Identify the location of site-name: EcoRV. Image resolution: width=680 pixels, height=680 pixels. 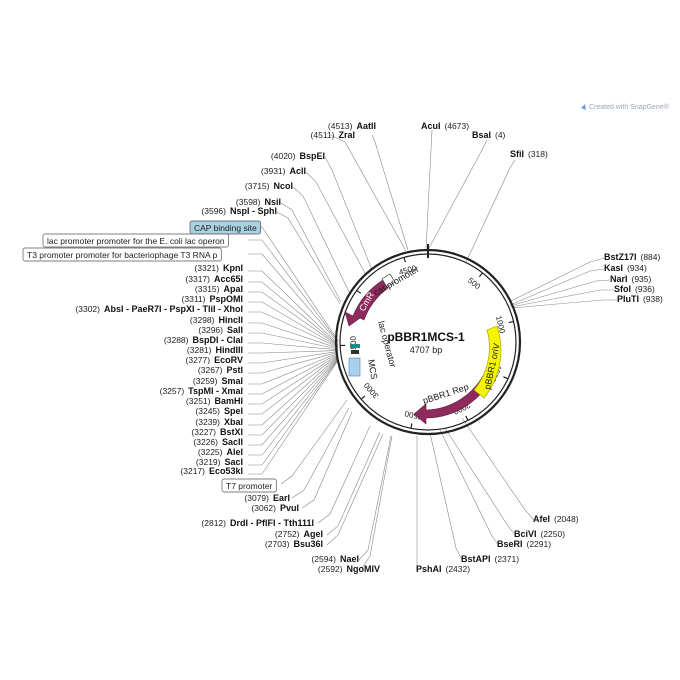
(228, 360).